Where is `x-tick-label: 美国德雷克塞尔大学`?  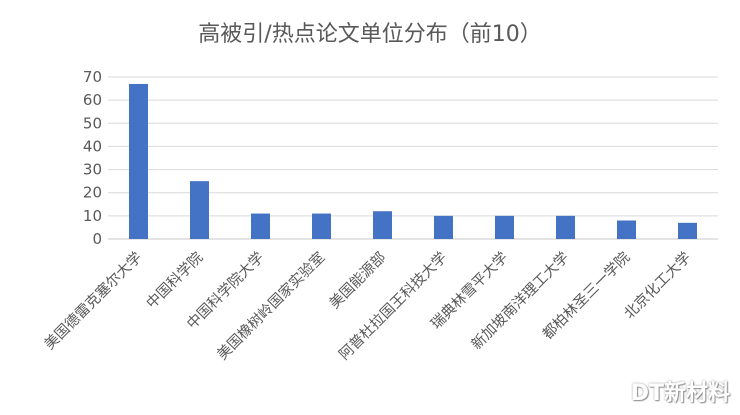 x-tick-label: 美国德雷克塞尔大学 is located at coordinates (92, 300).